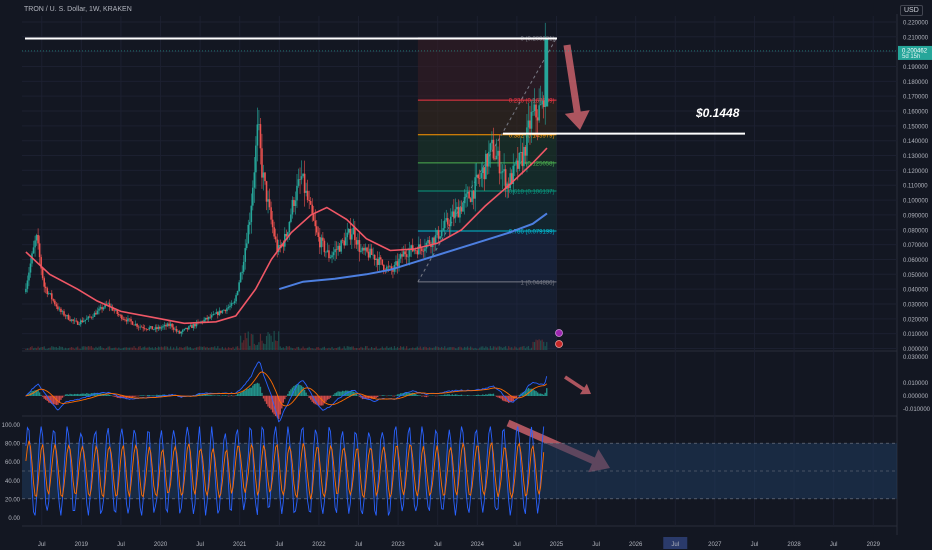 The height and width of the screenshot is (550, 932). I want to click on x-axis-label: Jul, so click(121, 545).